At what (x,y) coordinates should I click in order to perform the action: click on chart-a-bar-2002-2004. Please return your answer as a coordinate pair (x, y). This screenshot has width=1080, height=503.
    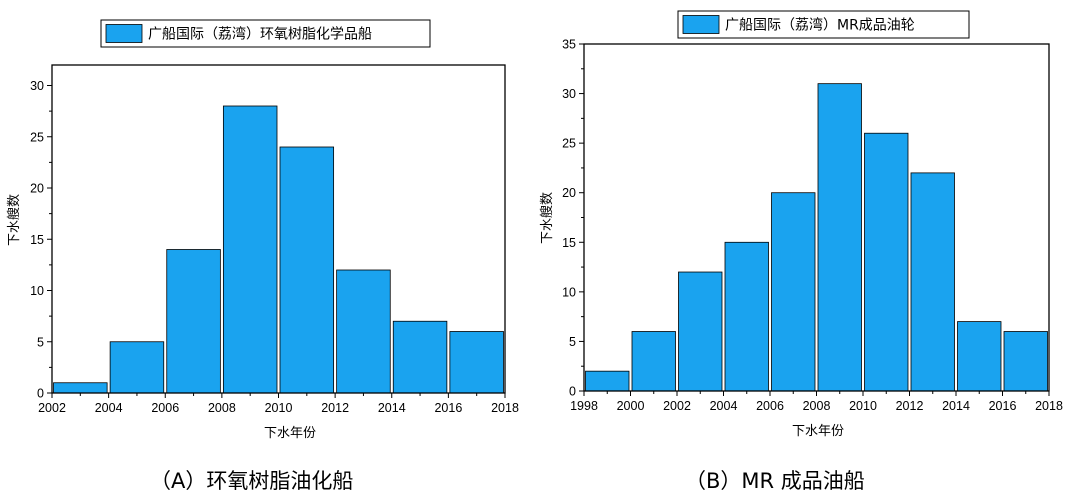
    Looking at the image, I should click on (80, 388).